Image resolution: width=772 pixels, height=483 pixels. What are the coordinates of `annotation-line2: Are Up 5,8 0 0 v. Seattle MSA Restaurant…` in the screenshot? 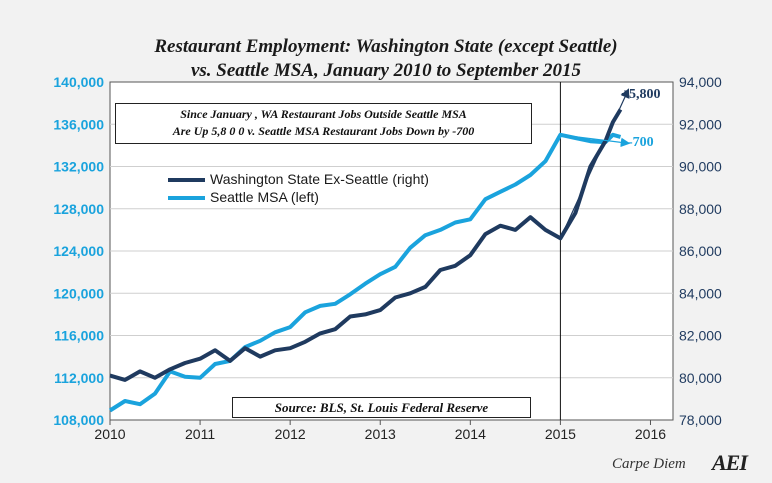 It's located at (323, 131).